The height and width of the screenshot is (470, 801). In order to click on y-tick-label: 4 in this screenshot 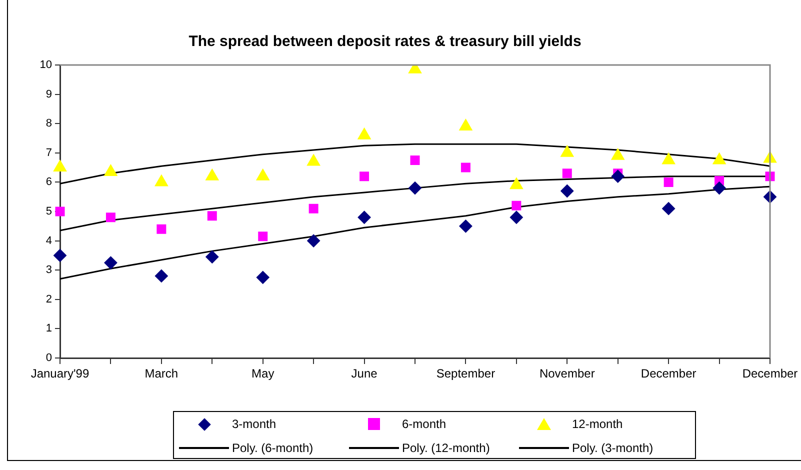, I will do `click(49, 240)`.